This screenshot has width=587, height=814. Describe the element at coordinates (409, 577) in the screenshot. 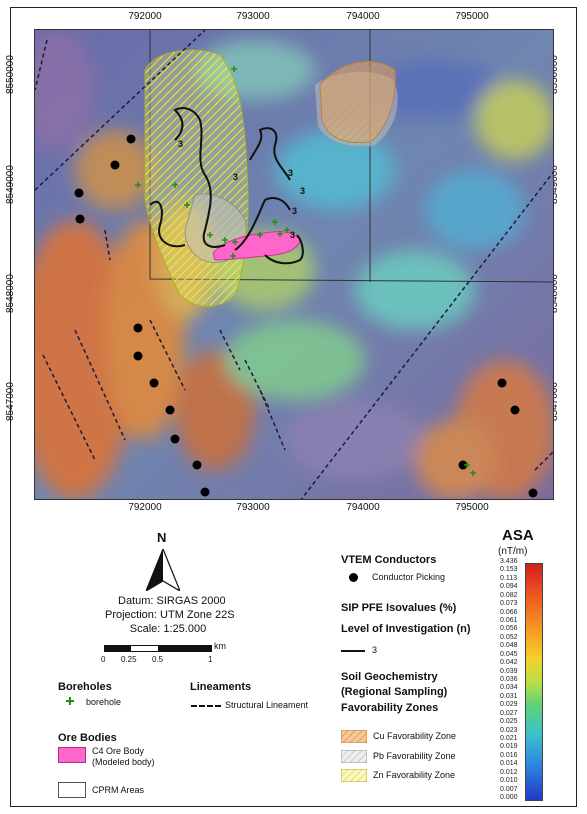

I see `conductor-legend-label: Conductor Picking` at that location.